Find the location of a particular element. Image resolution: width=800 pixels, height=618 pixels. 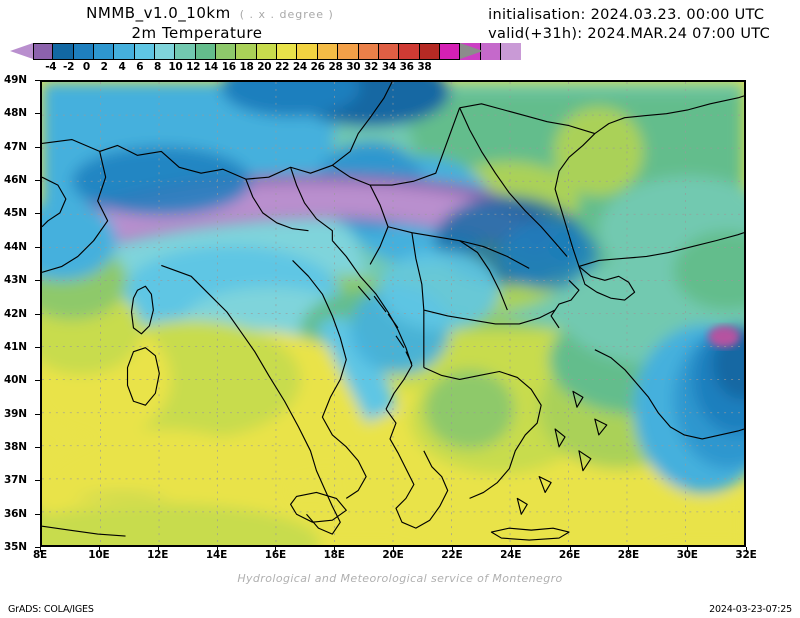

valid-time: valid(+31h): 2024.MAR.24 07:00 UTC is located at coordinates (629, 34).